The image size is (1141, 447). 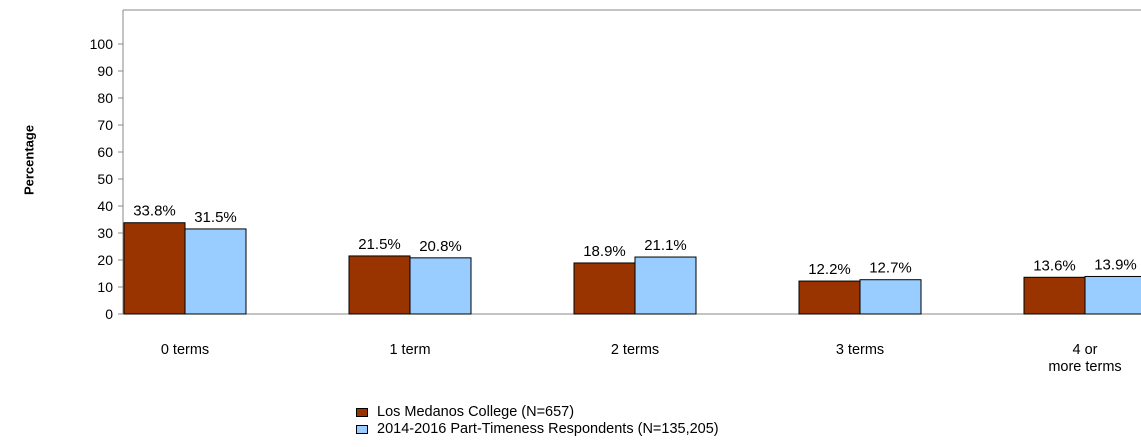 What do you see at coordinates (105, 71) in the screenshot?
I see `y-tick-label-90: 90` at bounding box center [105, 71].